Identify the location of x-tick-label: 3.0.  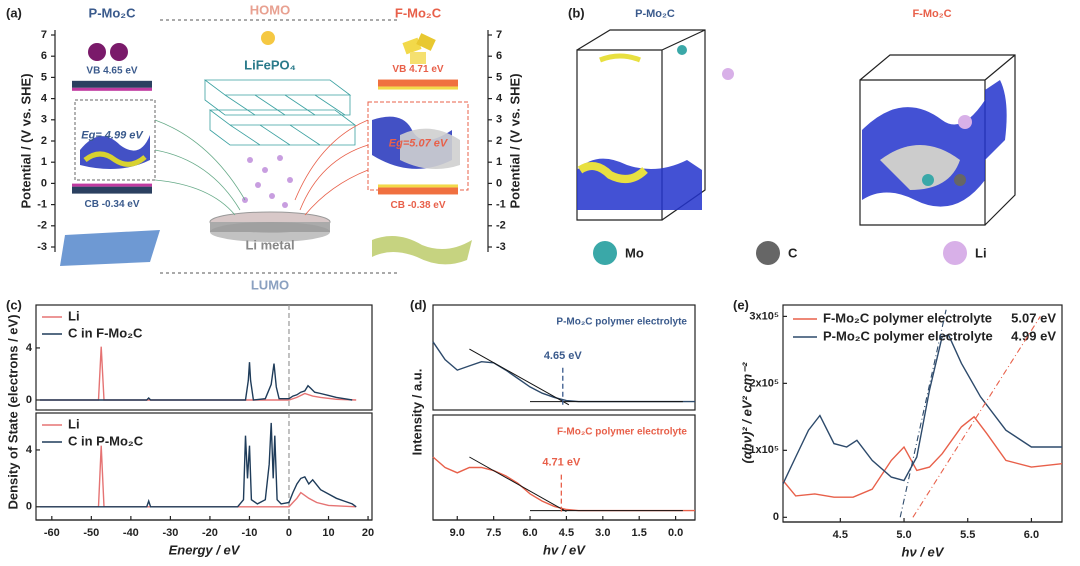
(602, 533).